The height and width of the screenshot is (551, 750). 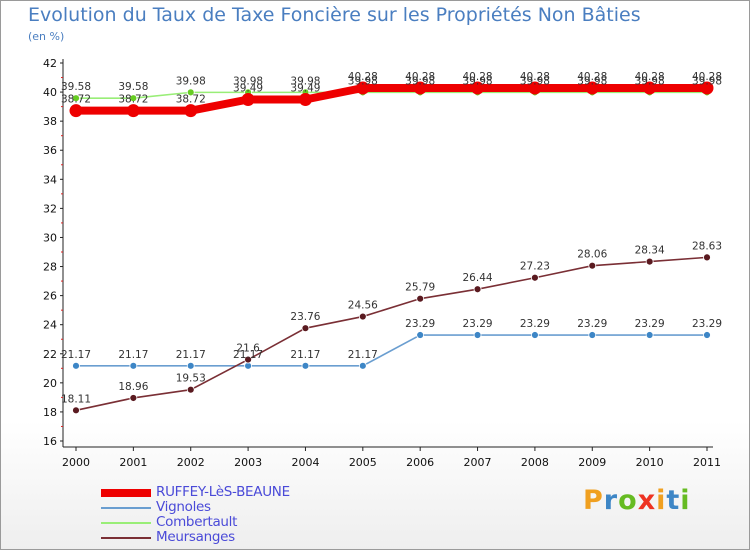 What do you see at coordinates (592, 255) in the screenshot?
I see `data-label: 28.06` at bounding box center [592, 255].